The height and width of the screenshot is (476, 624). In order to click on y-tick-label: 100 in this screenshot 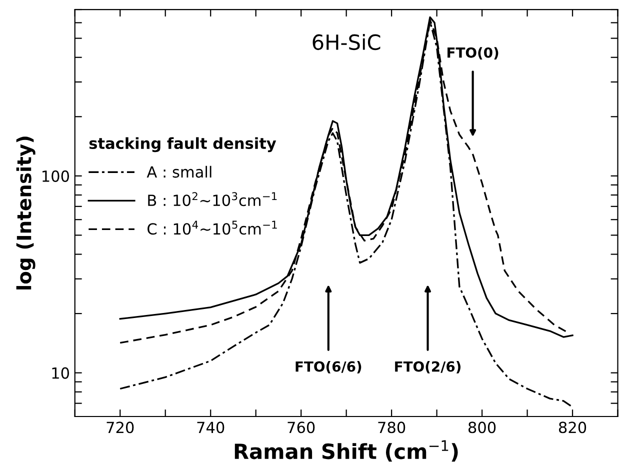, I will do `click(56, 176)`.